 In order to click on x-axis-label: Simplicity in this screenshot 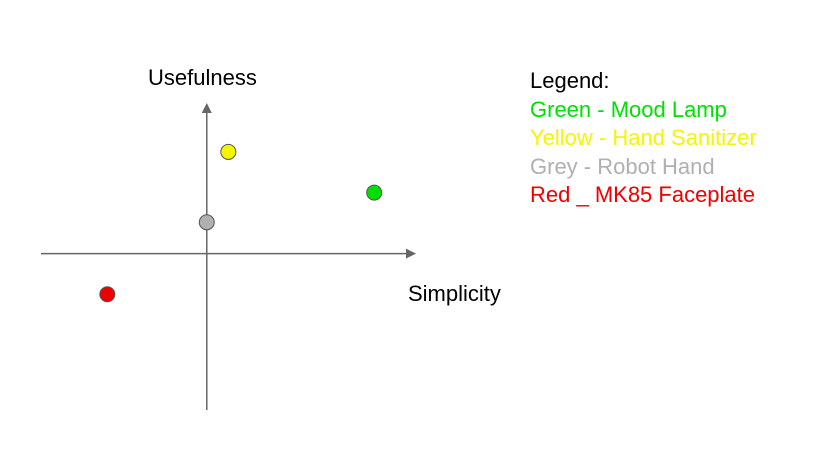, I will do `click(454, 293)`.